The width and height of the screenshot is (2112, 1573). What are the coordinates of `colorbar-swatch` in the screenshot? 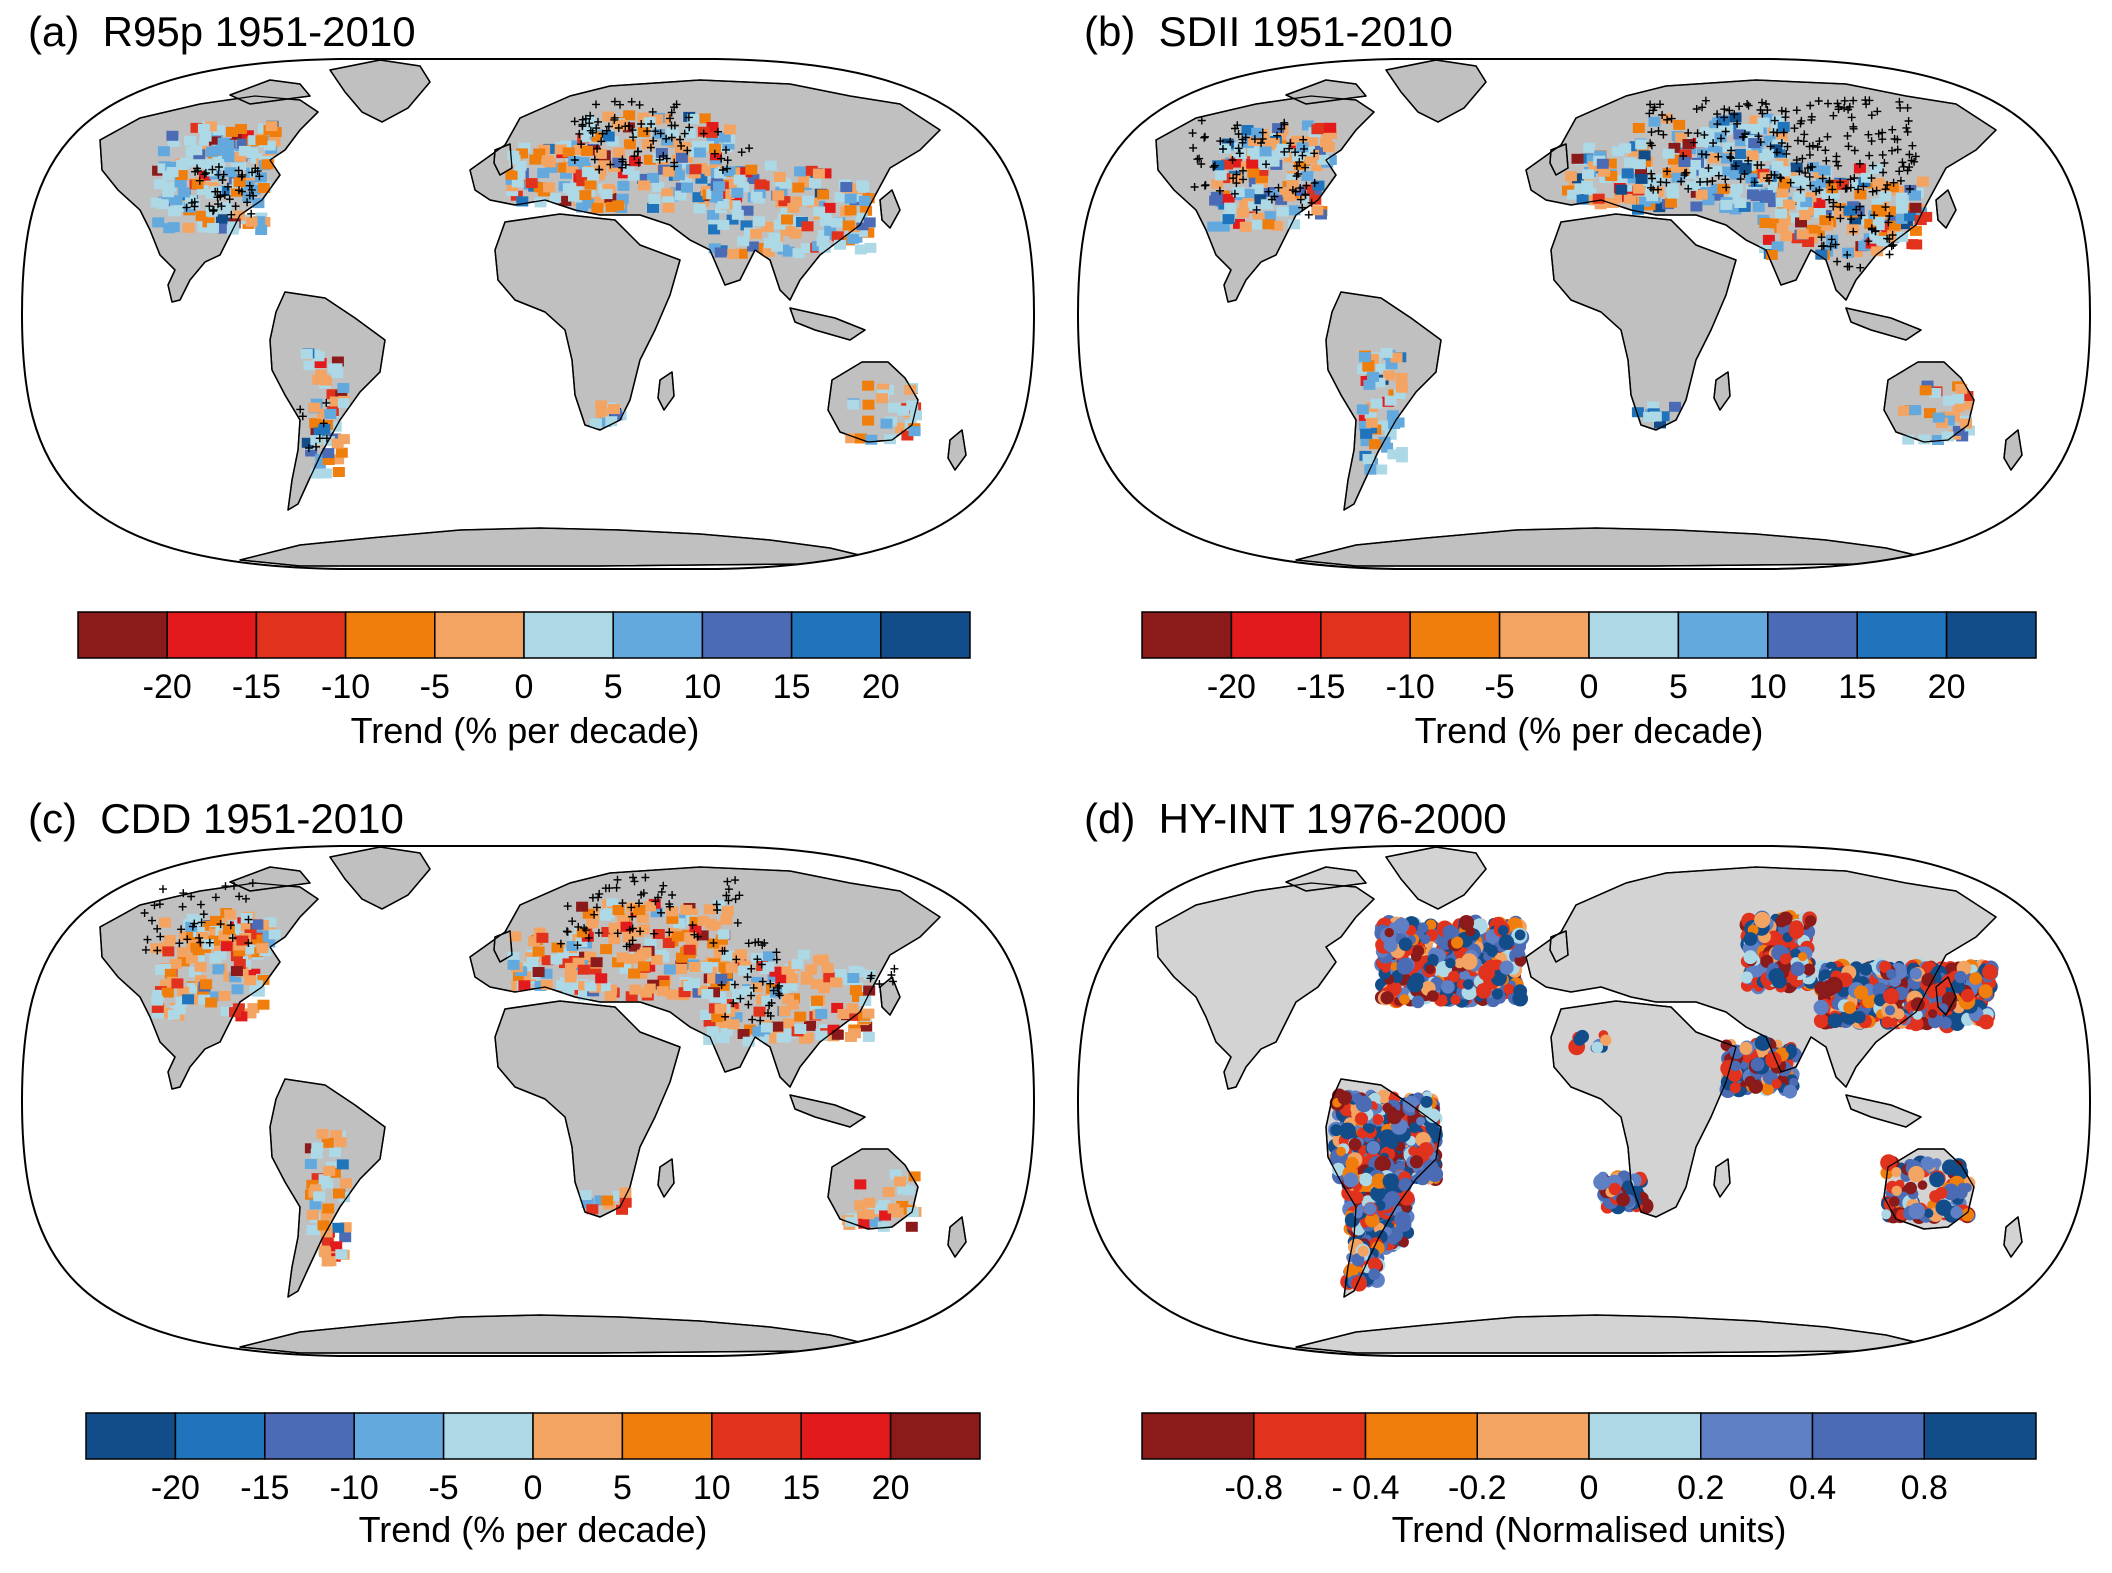 It's located at (747, 635).